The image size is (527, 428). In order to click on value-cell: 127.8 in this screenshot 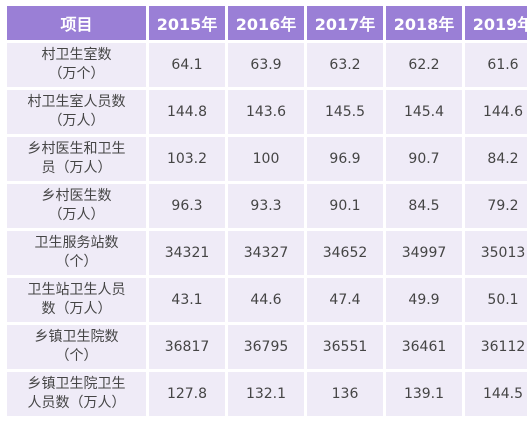, I will do `click(187, 394)`.